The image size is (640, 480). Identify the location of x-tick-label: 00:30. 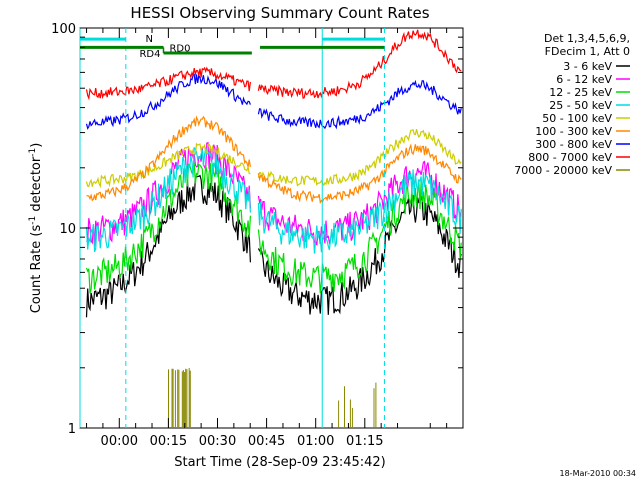
(217, 441).